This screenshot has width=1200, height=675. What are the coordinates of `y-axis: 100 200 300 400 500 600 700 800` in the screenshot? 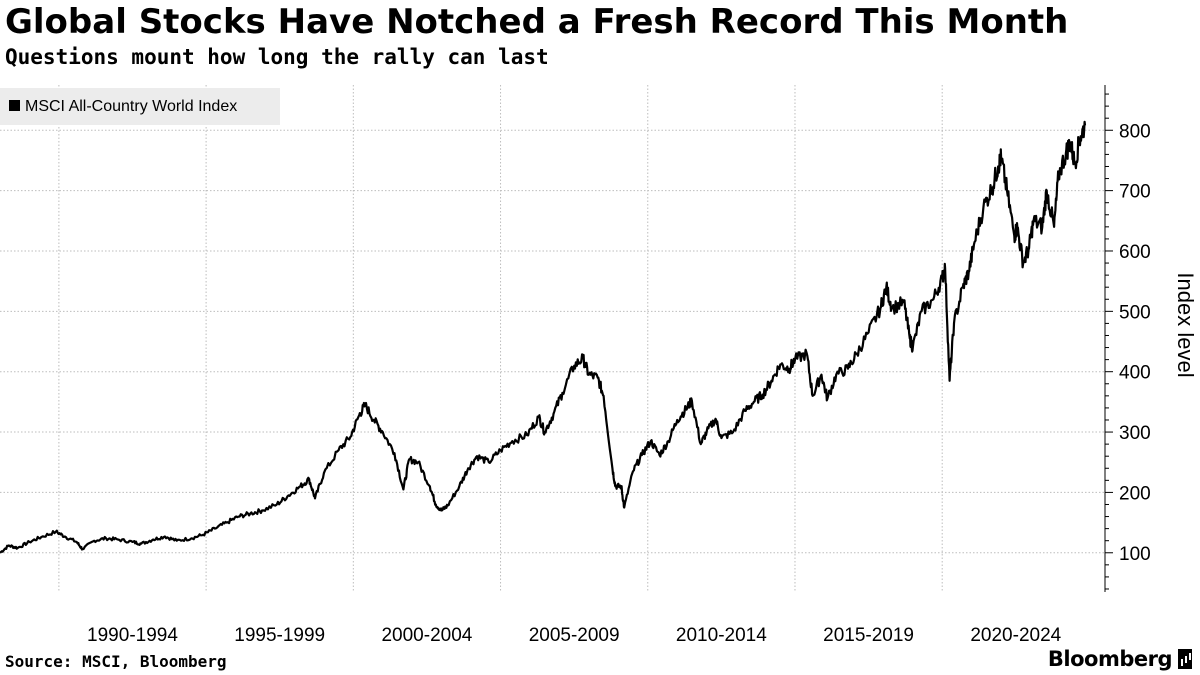 It's located at (1127, 338).